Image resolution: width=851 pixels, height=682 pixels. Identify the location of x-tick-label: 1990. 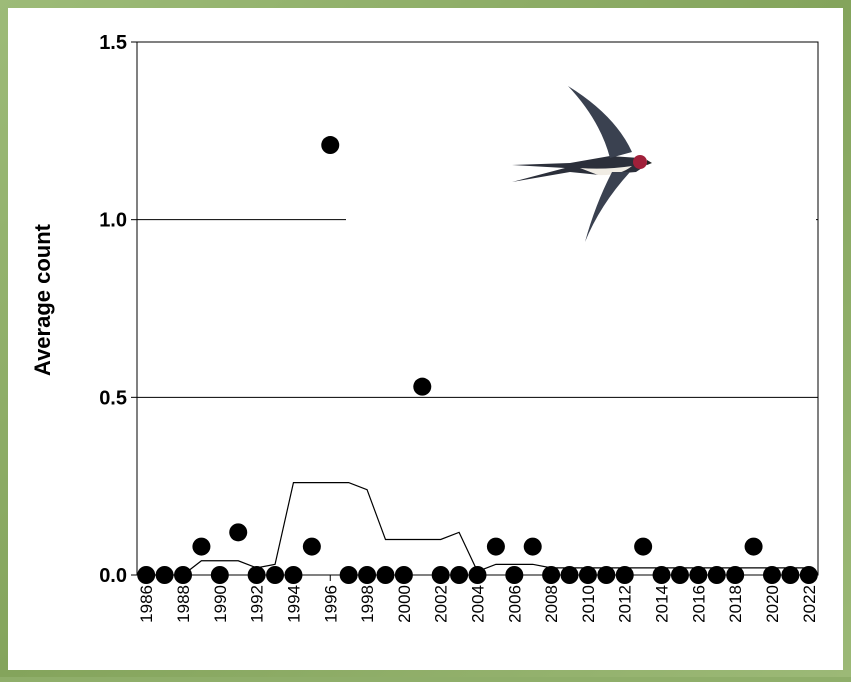
(220, 604).